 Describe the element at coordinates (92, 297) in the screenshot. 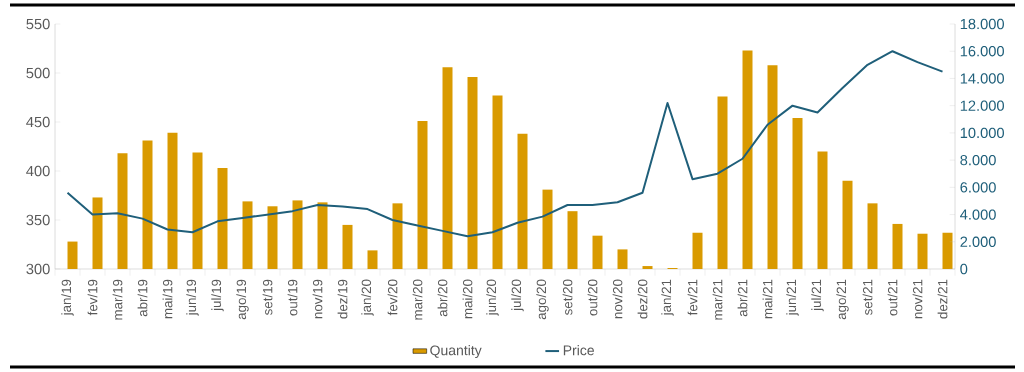

I see `x-tick-label: fev/19` at that location.